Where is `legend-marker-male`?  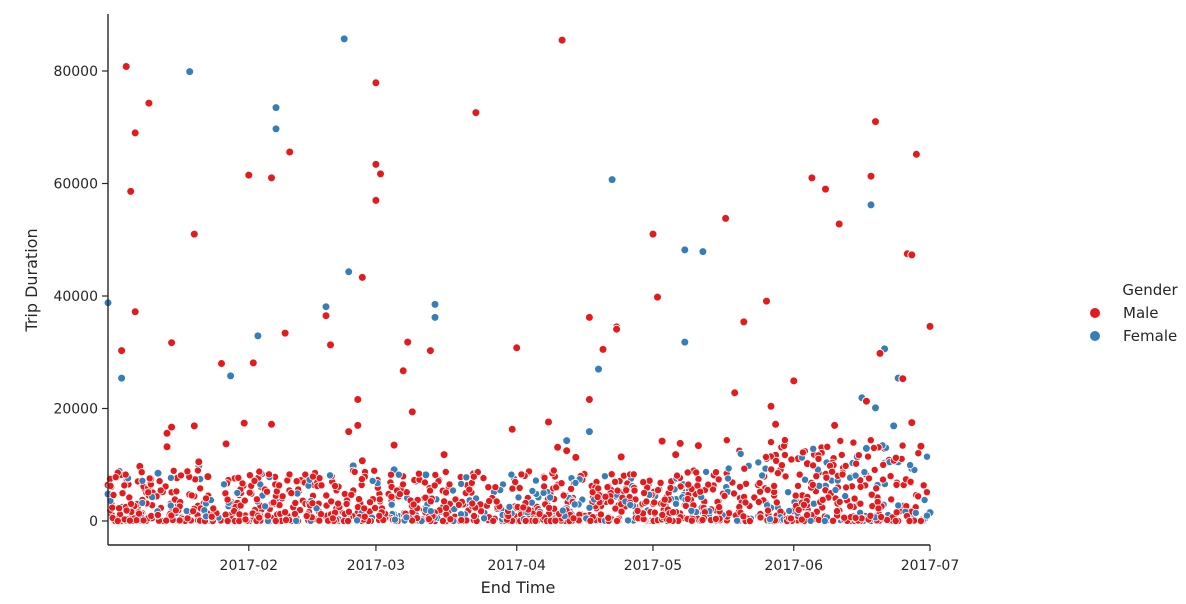 legend-marker-male is located at coordinates (1095, 313).